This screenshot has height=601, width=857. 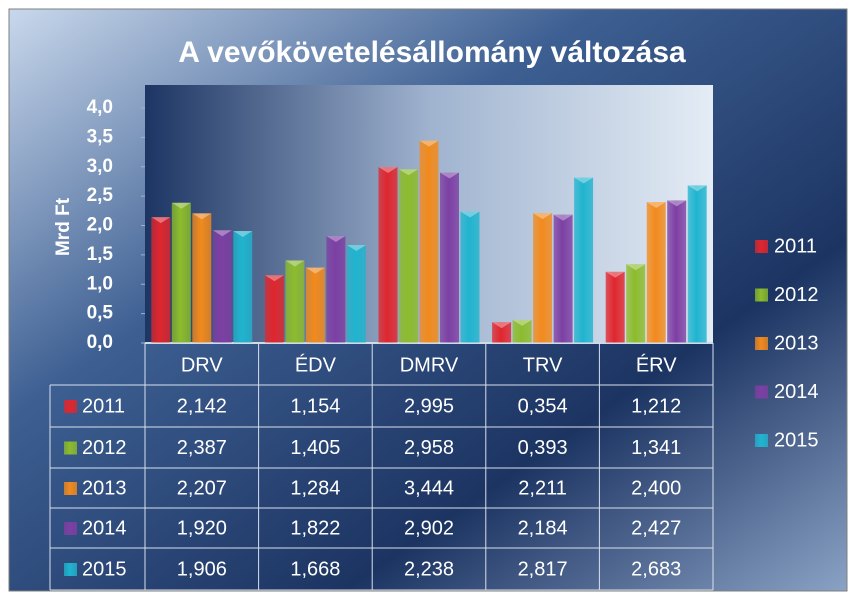 I want to click on table-cell: 1,920, so click(x=202, y=528).